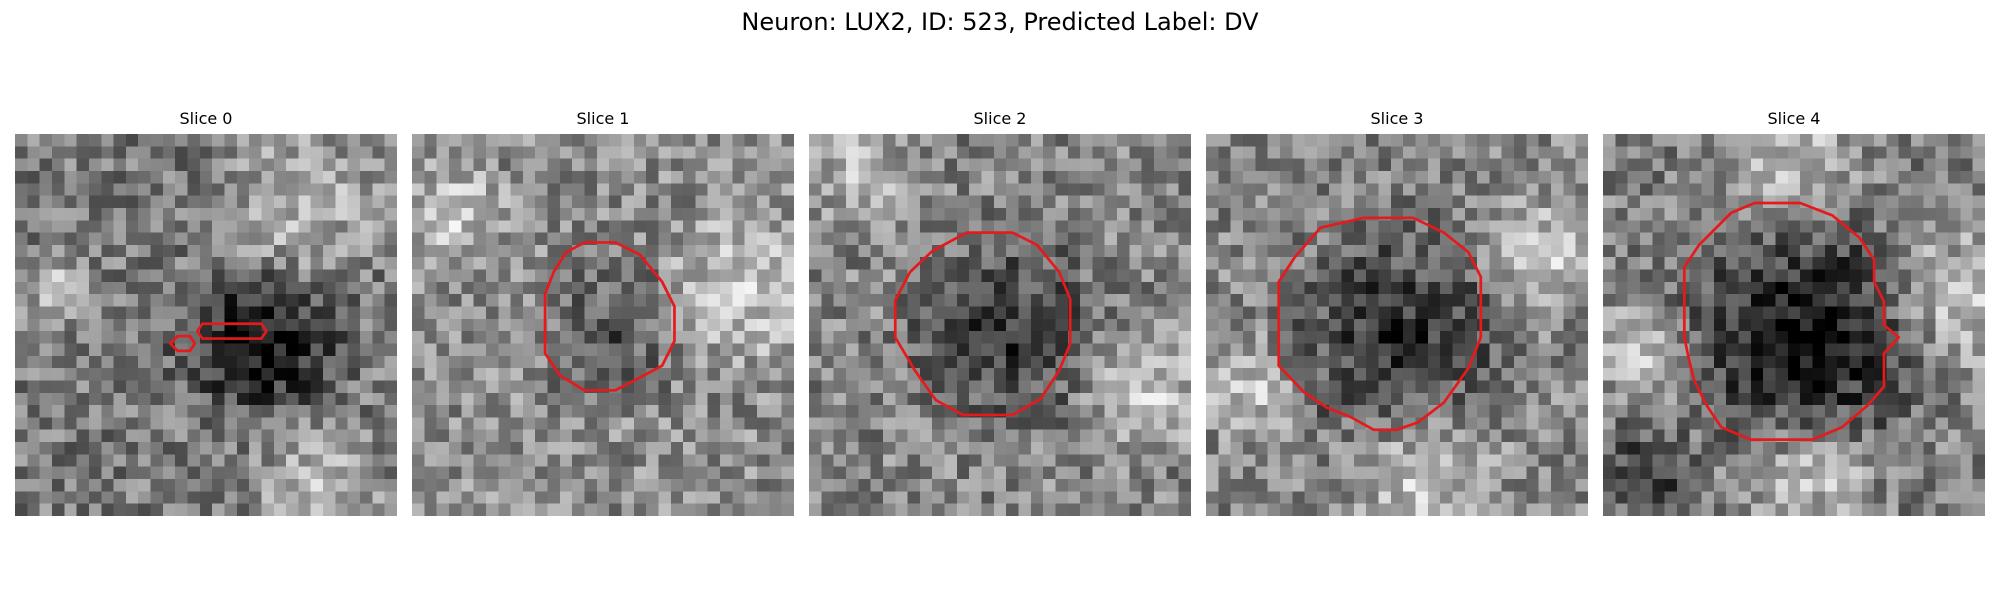 The height and width of the screenshot is (600, 2000). I want to click on slice-panel-4: Slice 4, so click(1794, 312).